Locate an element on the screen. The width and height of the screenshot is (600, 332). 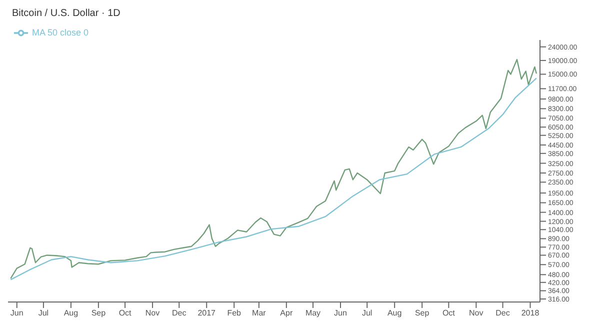
x-tick-label: 2018 is located at coordinates (530, 313).